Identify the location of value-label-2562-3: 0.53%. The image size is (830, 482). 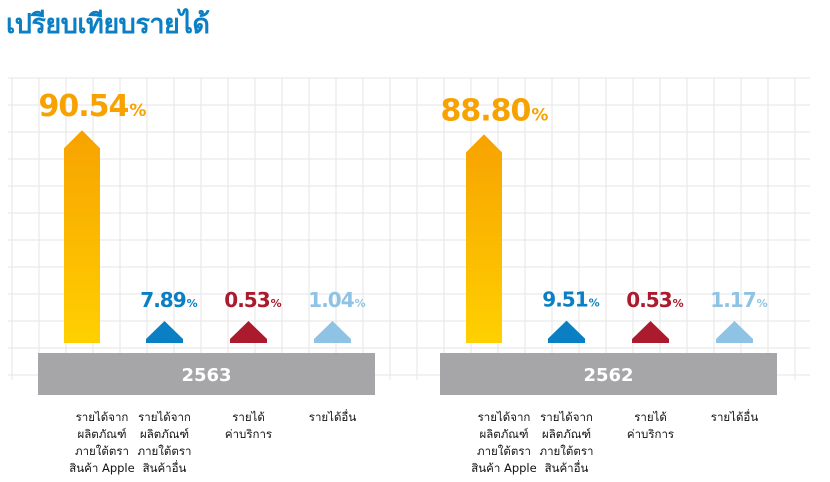
(654, 300).